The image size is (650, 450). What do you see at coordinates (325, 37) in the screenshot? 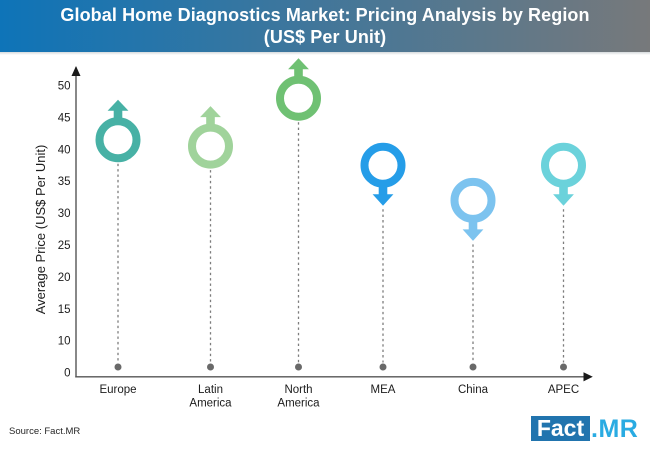
I see `chart-title-line2: (US$ Per Unit)` at bounding box center [325, 37].